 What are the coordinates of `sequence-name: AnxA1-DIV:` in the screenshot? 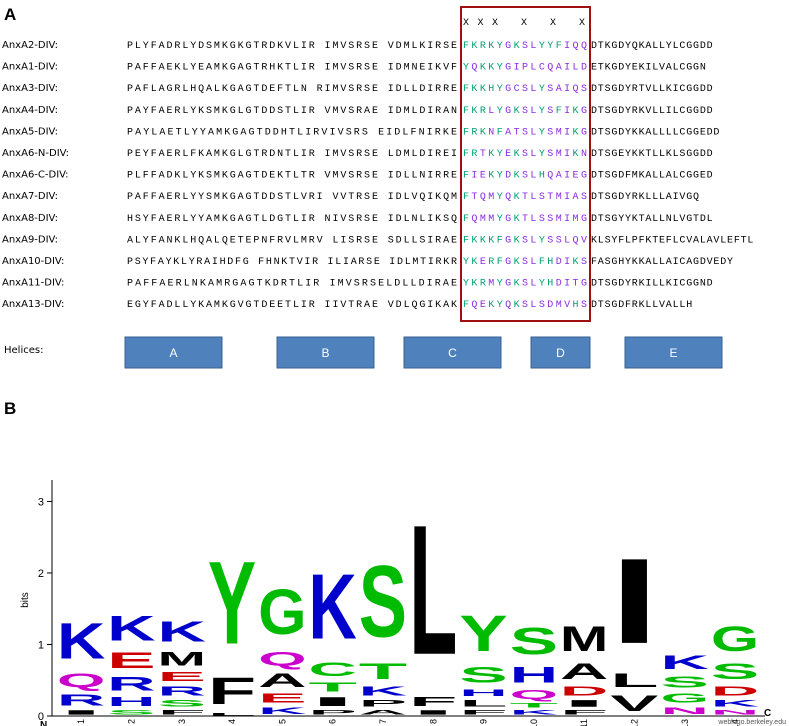 It's located at (30, 67).